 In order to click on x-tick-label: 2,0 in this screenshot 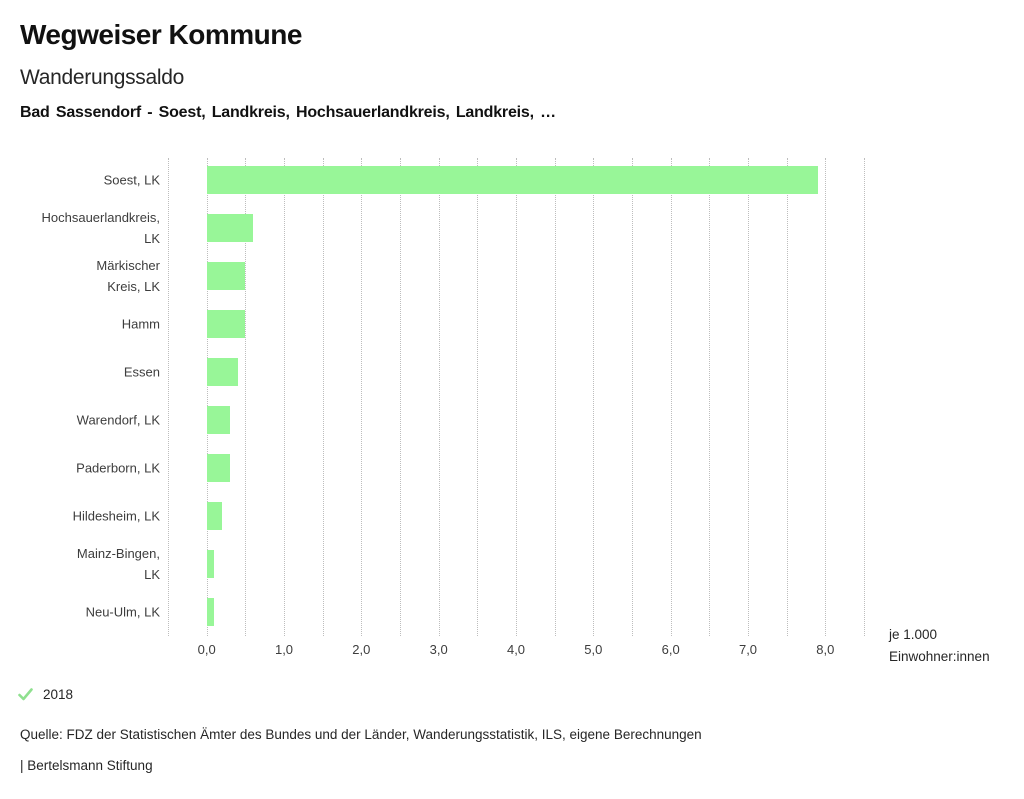, I will do `click(361, 649)`.